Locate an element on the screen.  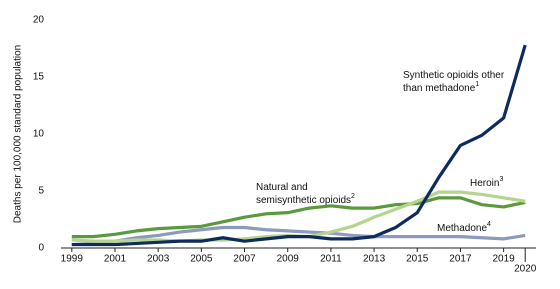
series-label-text: Heroin is located at coordinates (484, 183).